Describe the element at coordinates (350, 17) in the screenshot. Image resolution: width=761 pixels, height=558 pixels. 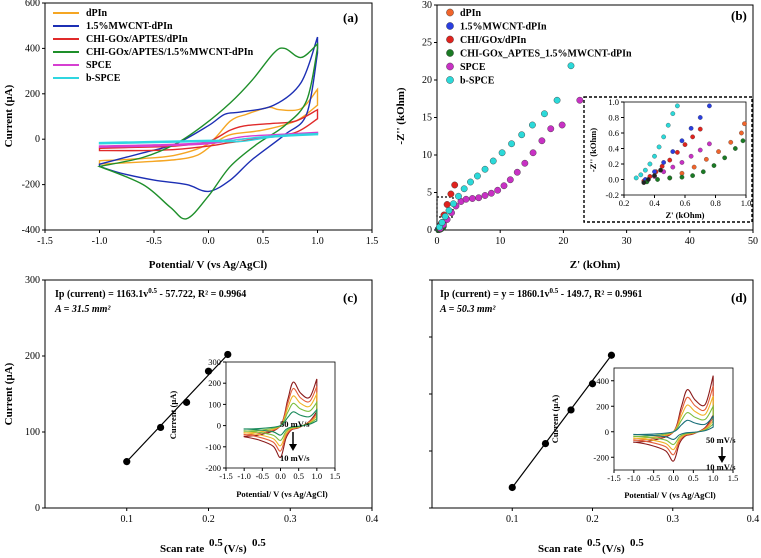
I see `panel-label-a: (a)` at that location.